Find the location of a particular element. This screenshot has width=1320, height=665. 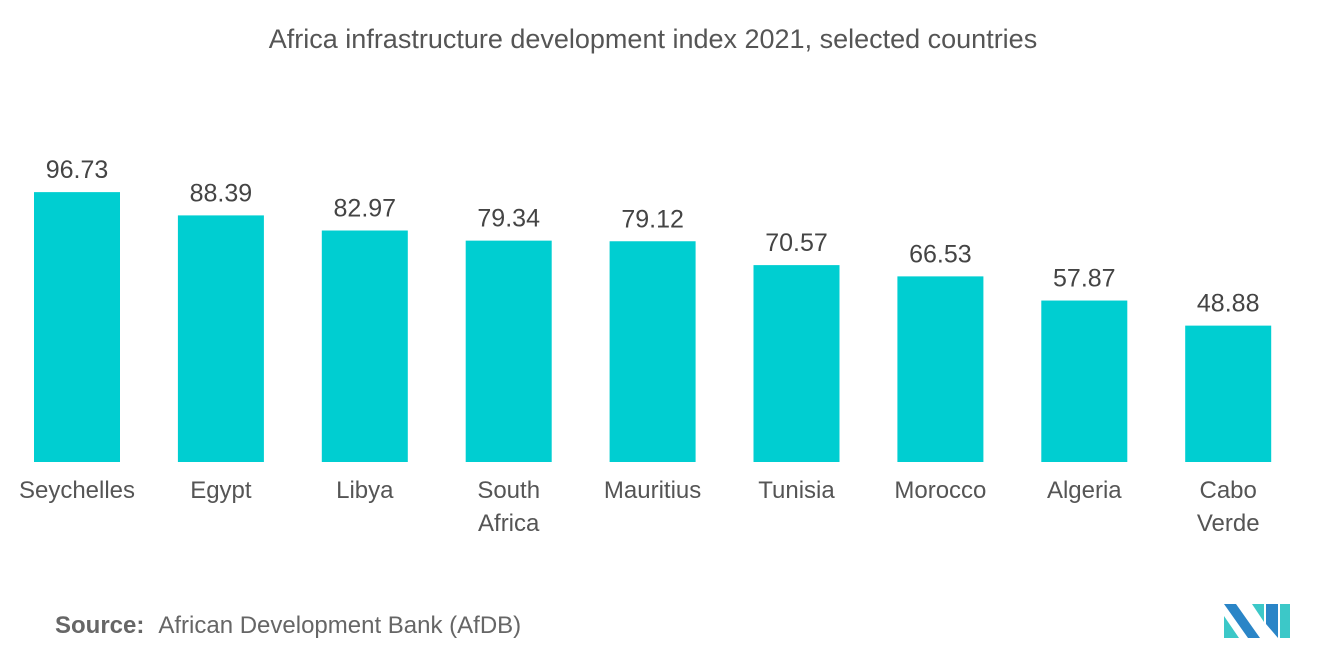

bar-egypt is located at coordinates (220, 338).